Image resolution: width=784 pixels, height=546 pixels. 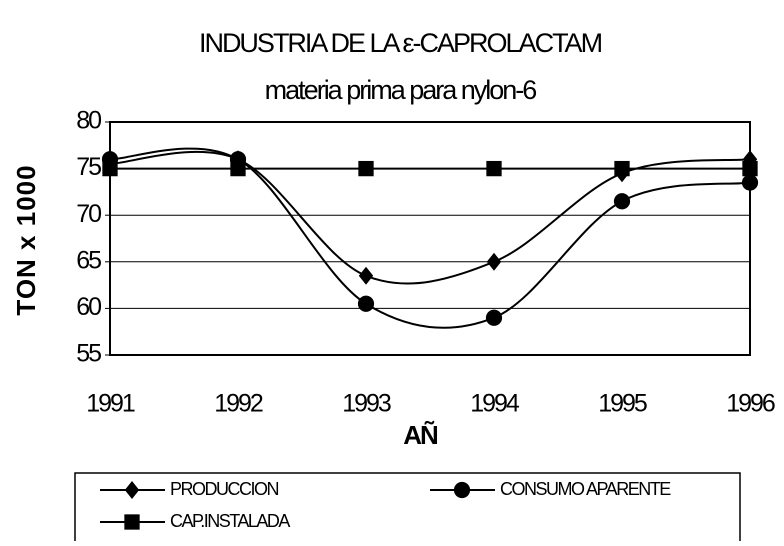 I want to click on x-tick-label: 1993, so click(x=366, y=404).